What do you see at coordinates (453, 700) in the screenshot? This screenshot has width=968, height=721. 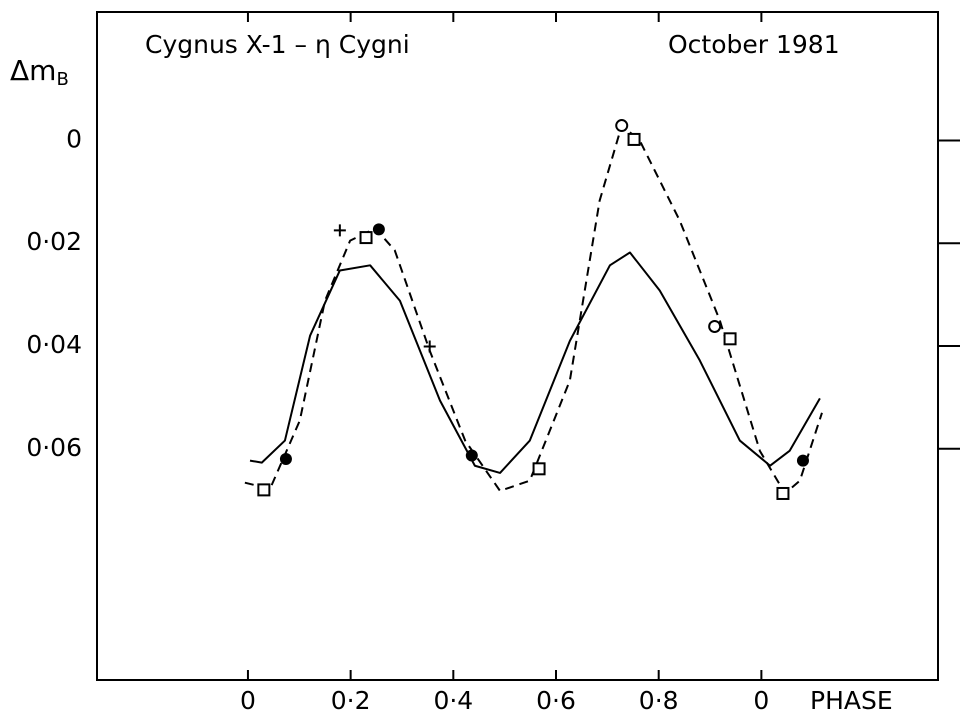 I see `x-tick-label: 0·4` at bounding box center [453, 700].